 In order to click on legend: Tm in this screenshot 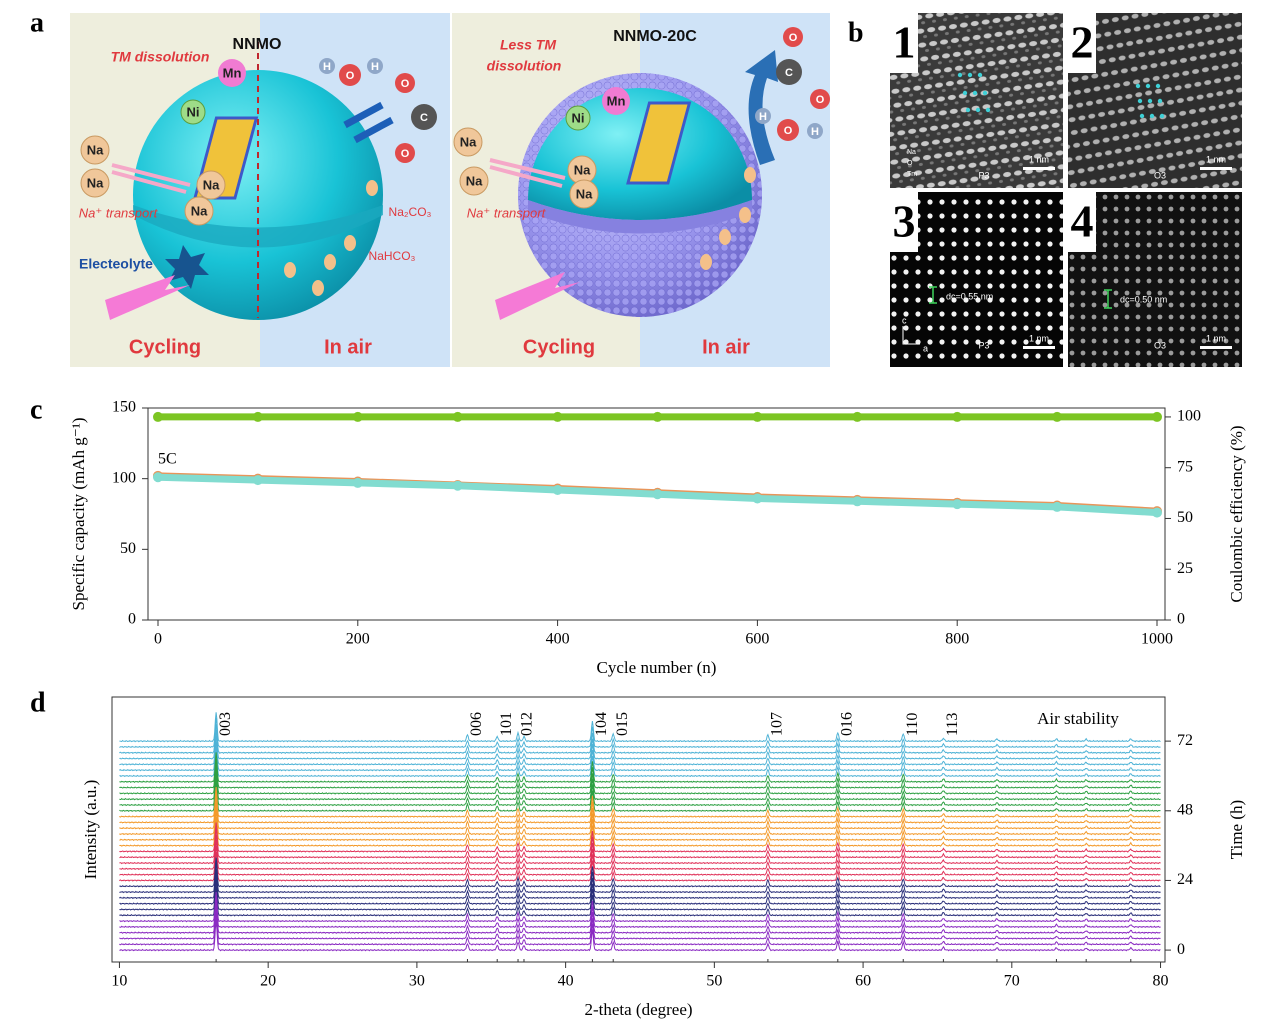, I will do `click(912, 174)`.